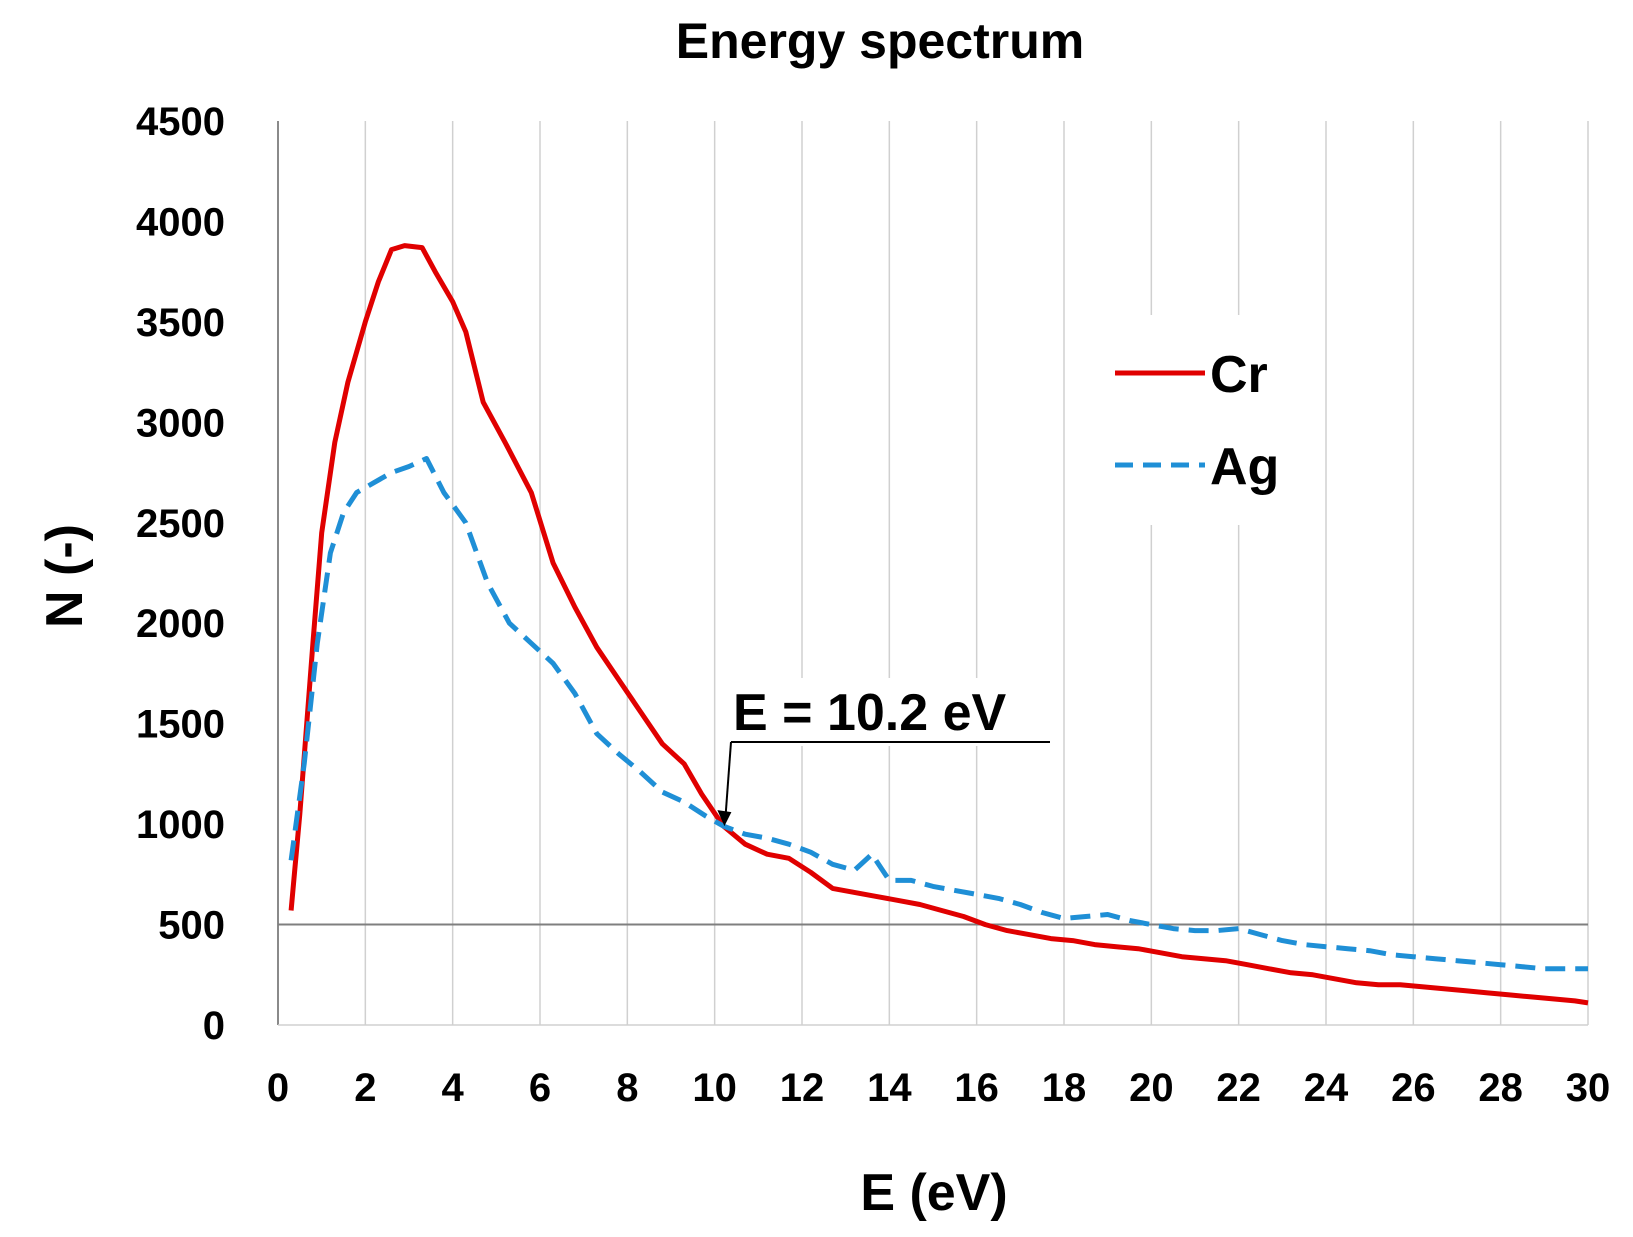  What do you see at coordinates (540, 1088) in the screenshot?
I see `x-tick-label: 6` at bounding box center [540, 1088].